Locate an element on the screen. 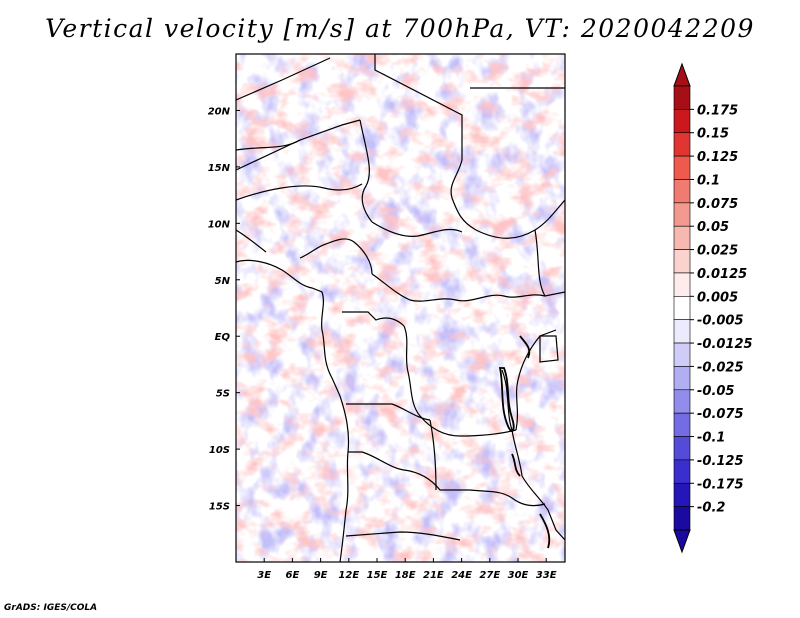 This screenshot has width=800, height=618. lon-tick-label: 3E is located at coordinates (264, 575).